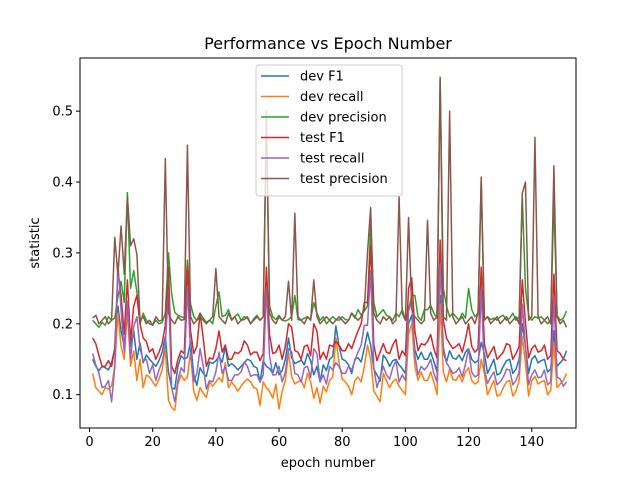  Describe the element at coordinates (331, 97) in the screenshot. I see `legend-label-dev-recall: dev recall` at that location.